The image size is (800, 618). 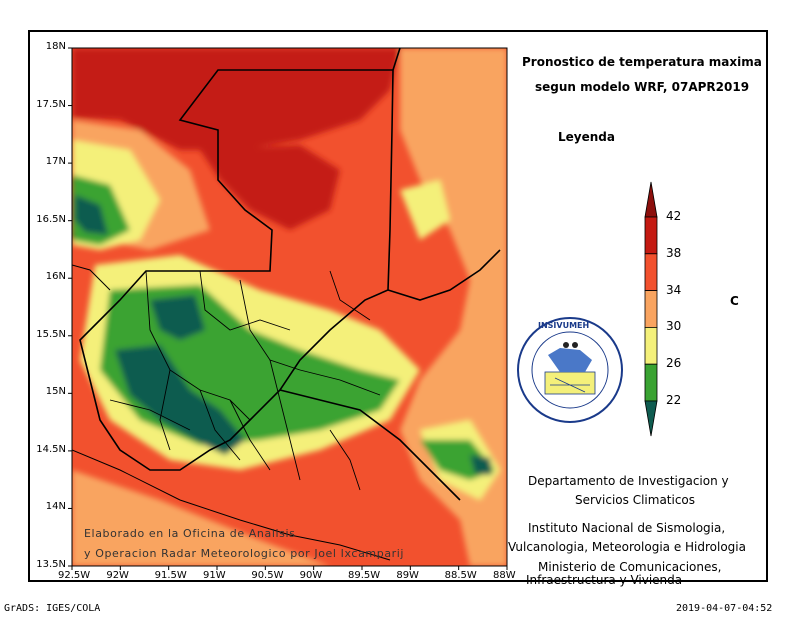 I want to click on inst-line2: Vulcanologia, Meteorologia e Hidrologia, so click(x=627, y=547).